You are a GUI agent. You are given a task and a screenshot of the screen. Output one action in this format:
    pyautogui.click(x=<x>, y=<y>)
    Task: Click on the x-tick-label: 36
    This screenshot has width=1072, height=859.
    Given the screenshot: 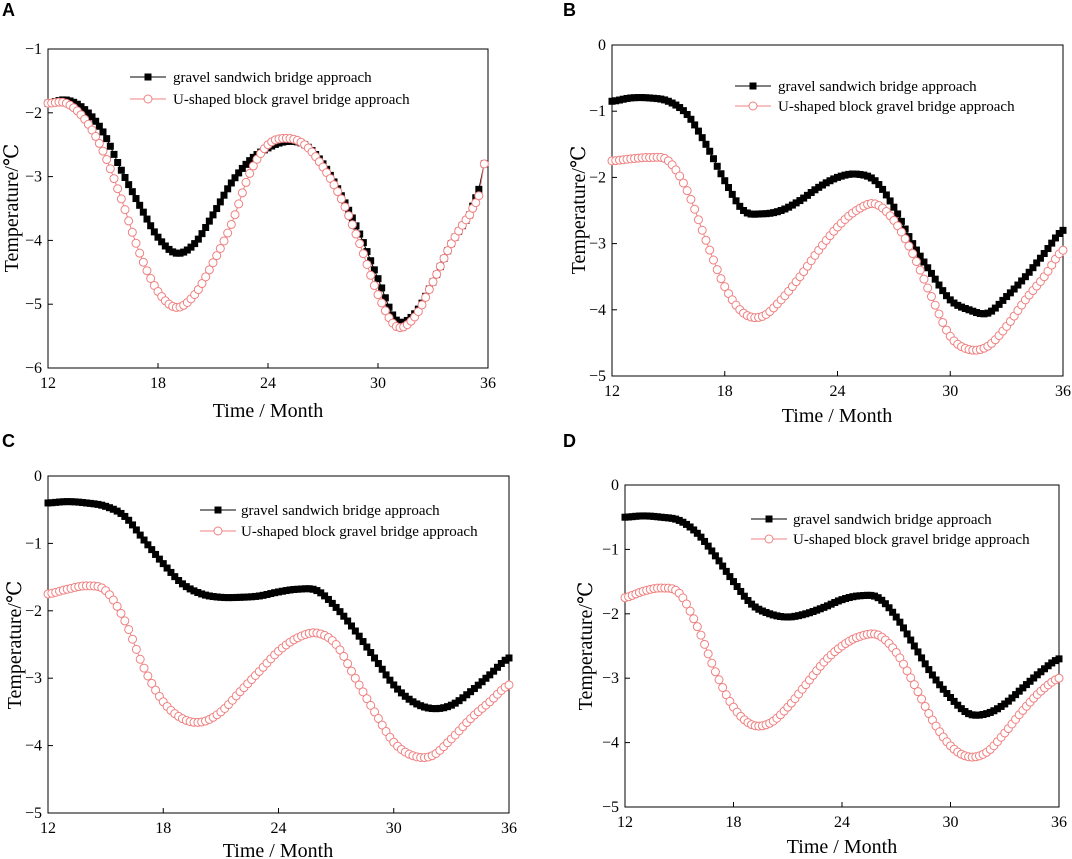 What is the action you would take?
    pyautogui.click(x=488, y=383)
    